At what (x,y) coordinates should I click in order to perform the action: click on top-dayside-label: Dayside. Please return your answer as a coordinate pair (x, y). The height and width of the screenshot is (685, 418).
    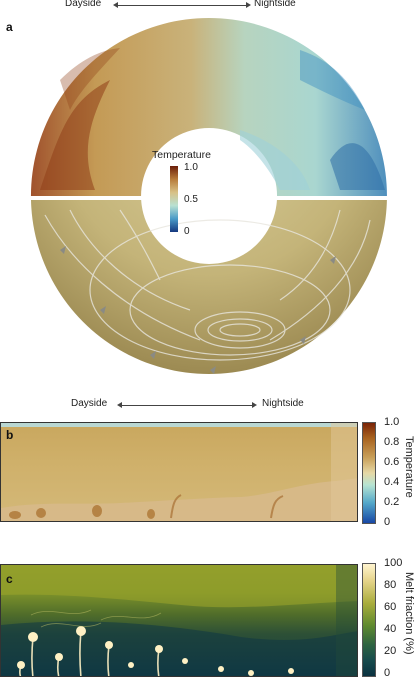
    Looking at the image, I should click on (83, 4).